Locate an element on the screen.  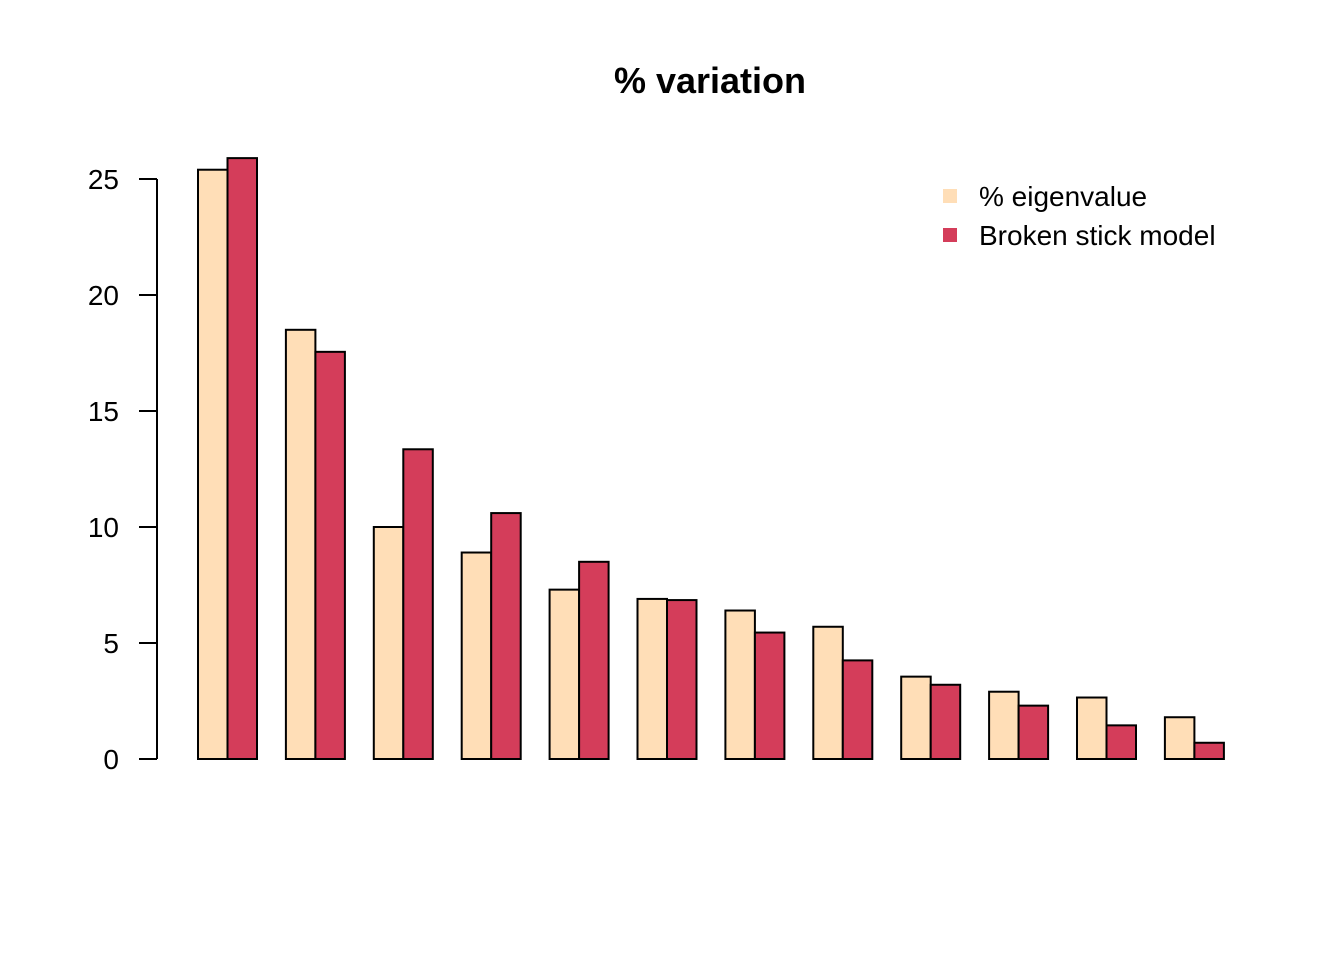
legend: % eigenvalue Broken stick model is located at coordinates (1079, 216).